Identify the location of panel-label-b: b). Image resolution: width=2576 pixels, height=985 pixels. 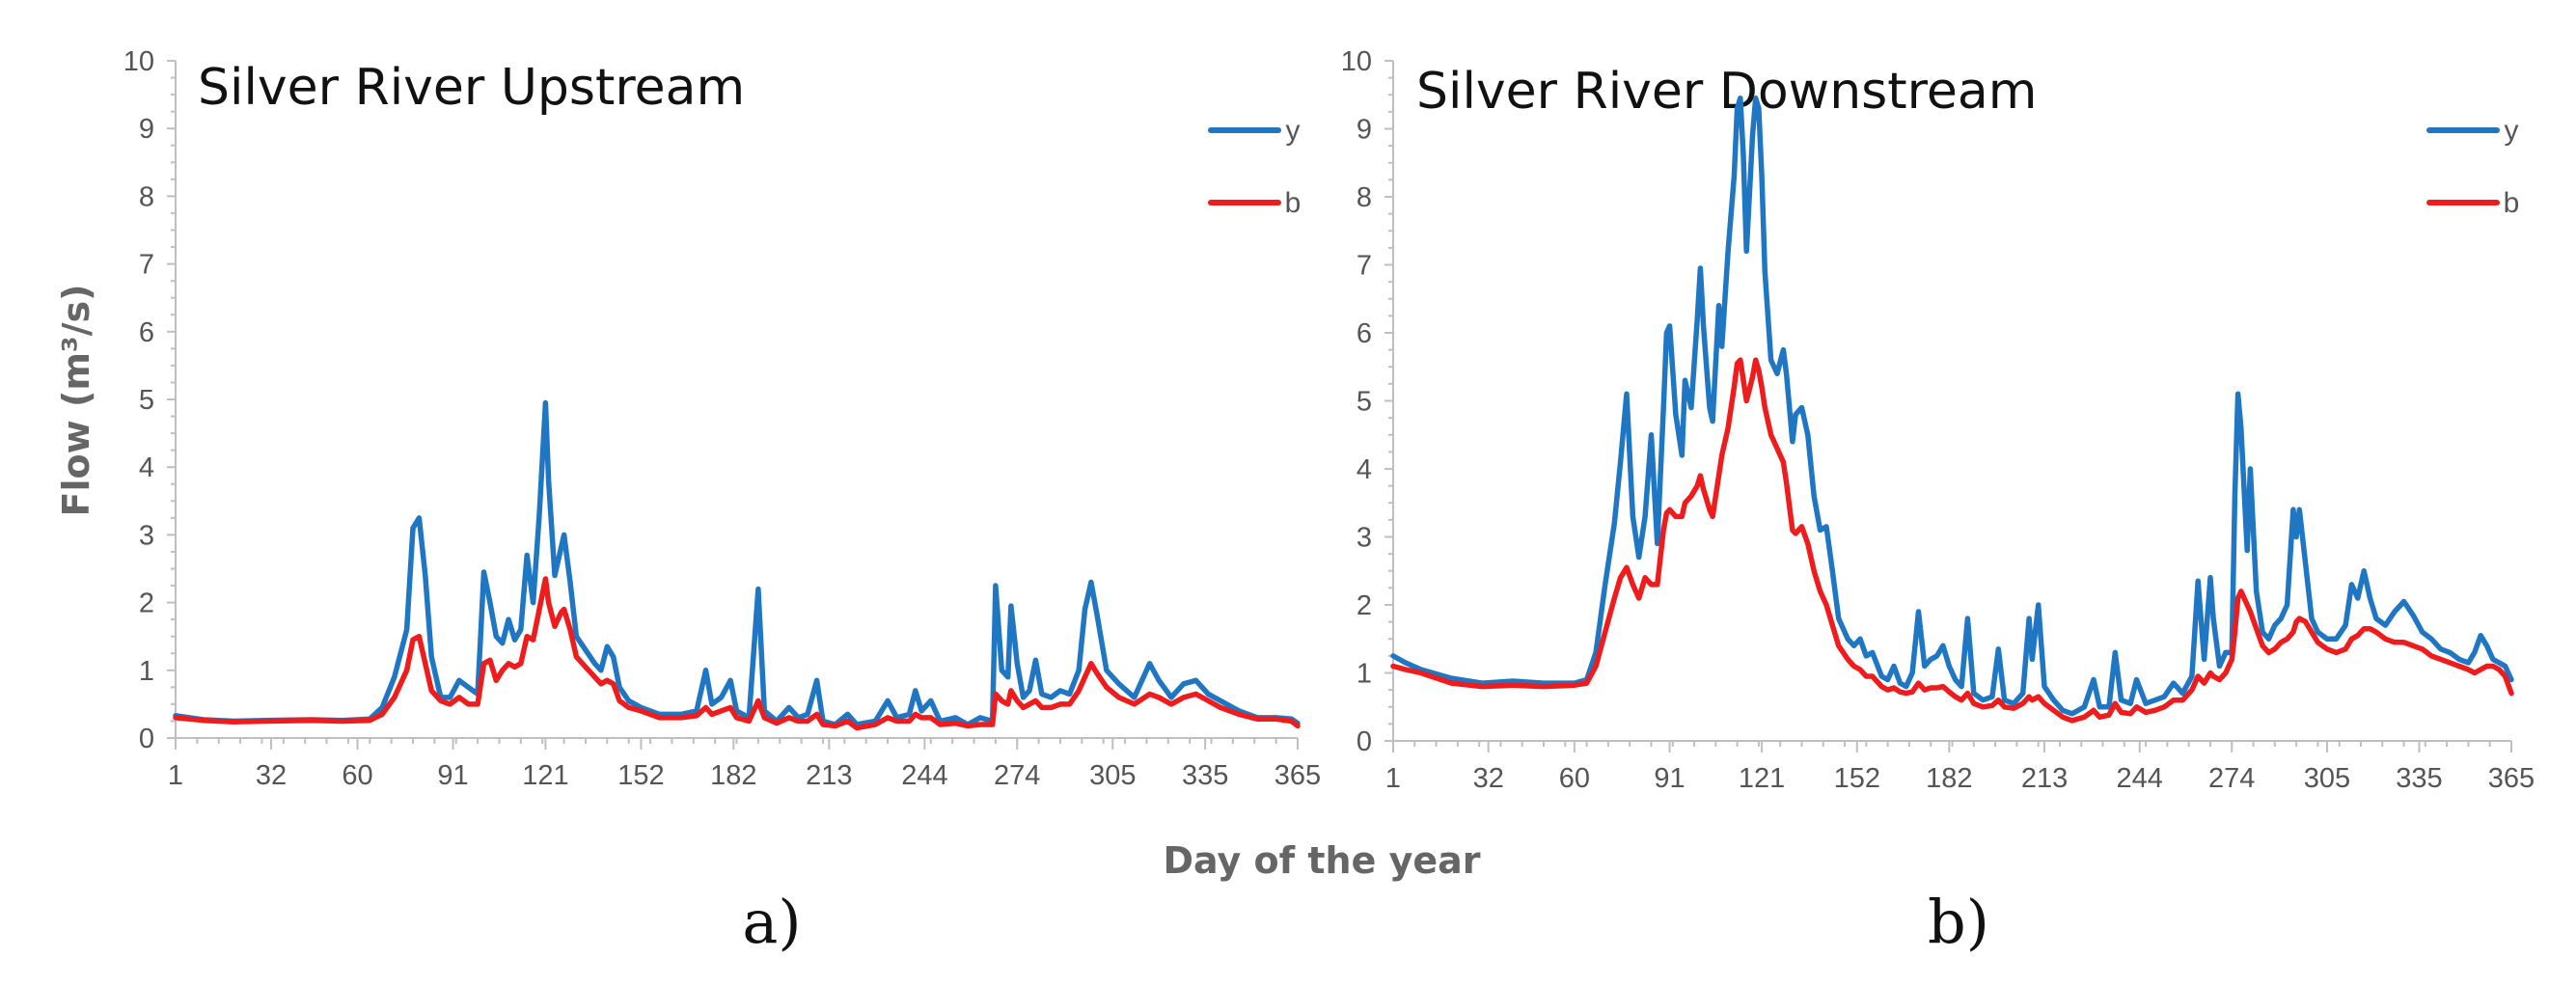
(1959, 922).